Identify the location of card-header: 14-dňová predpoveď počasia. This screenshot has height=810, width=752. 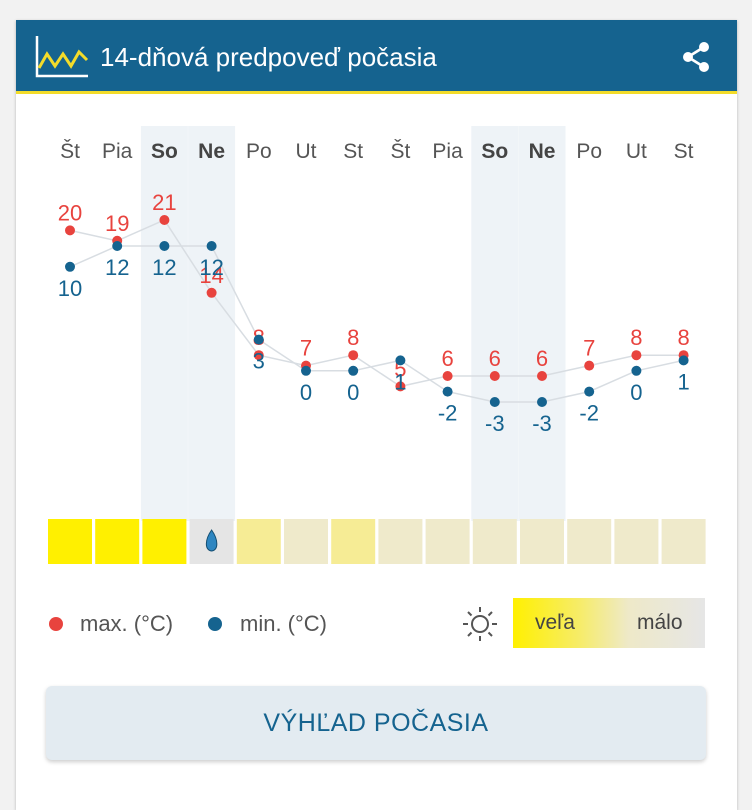
(376, 57).